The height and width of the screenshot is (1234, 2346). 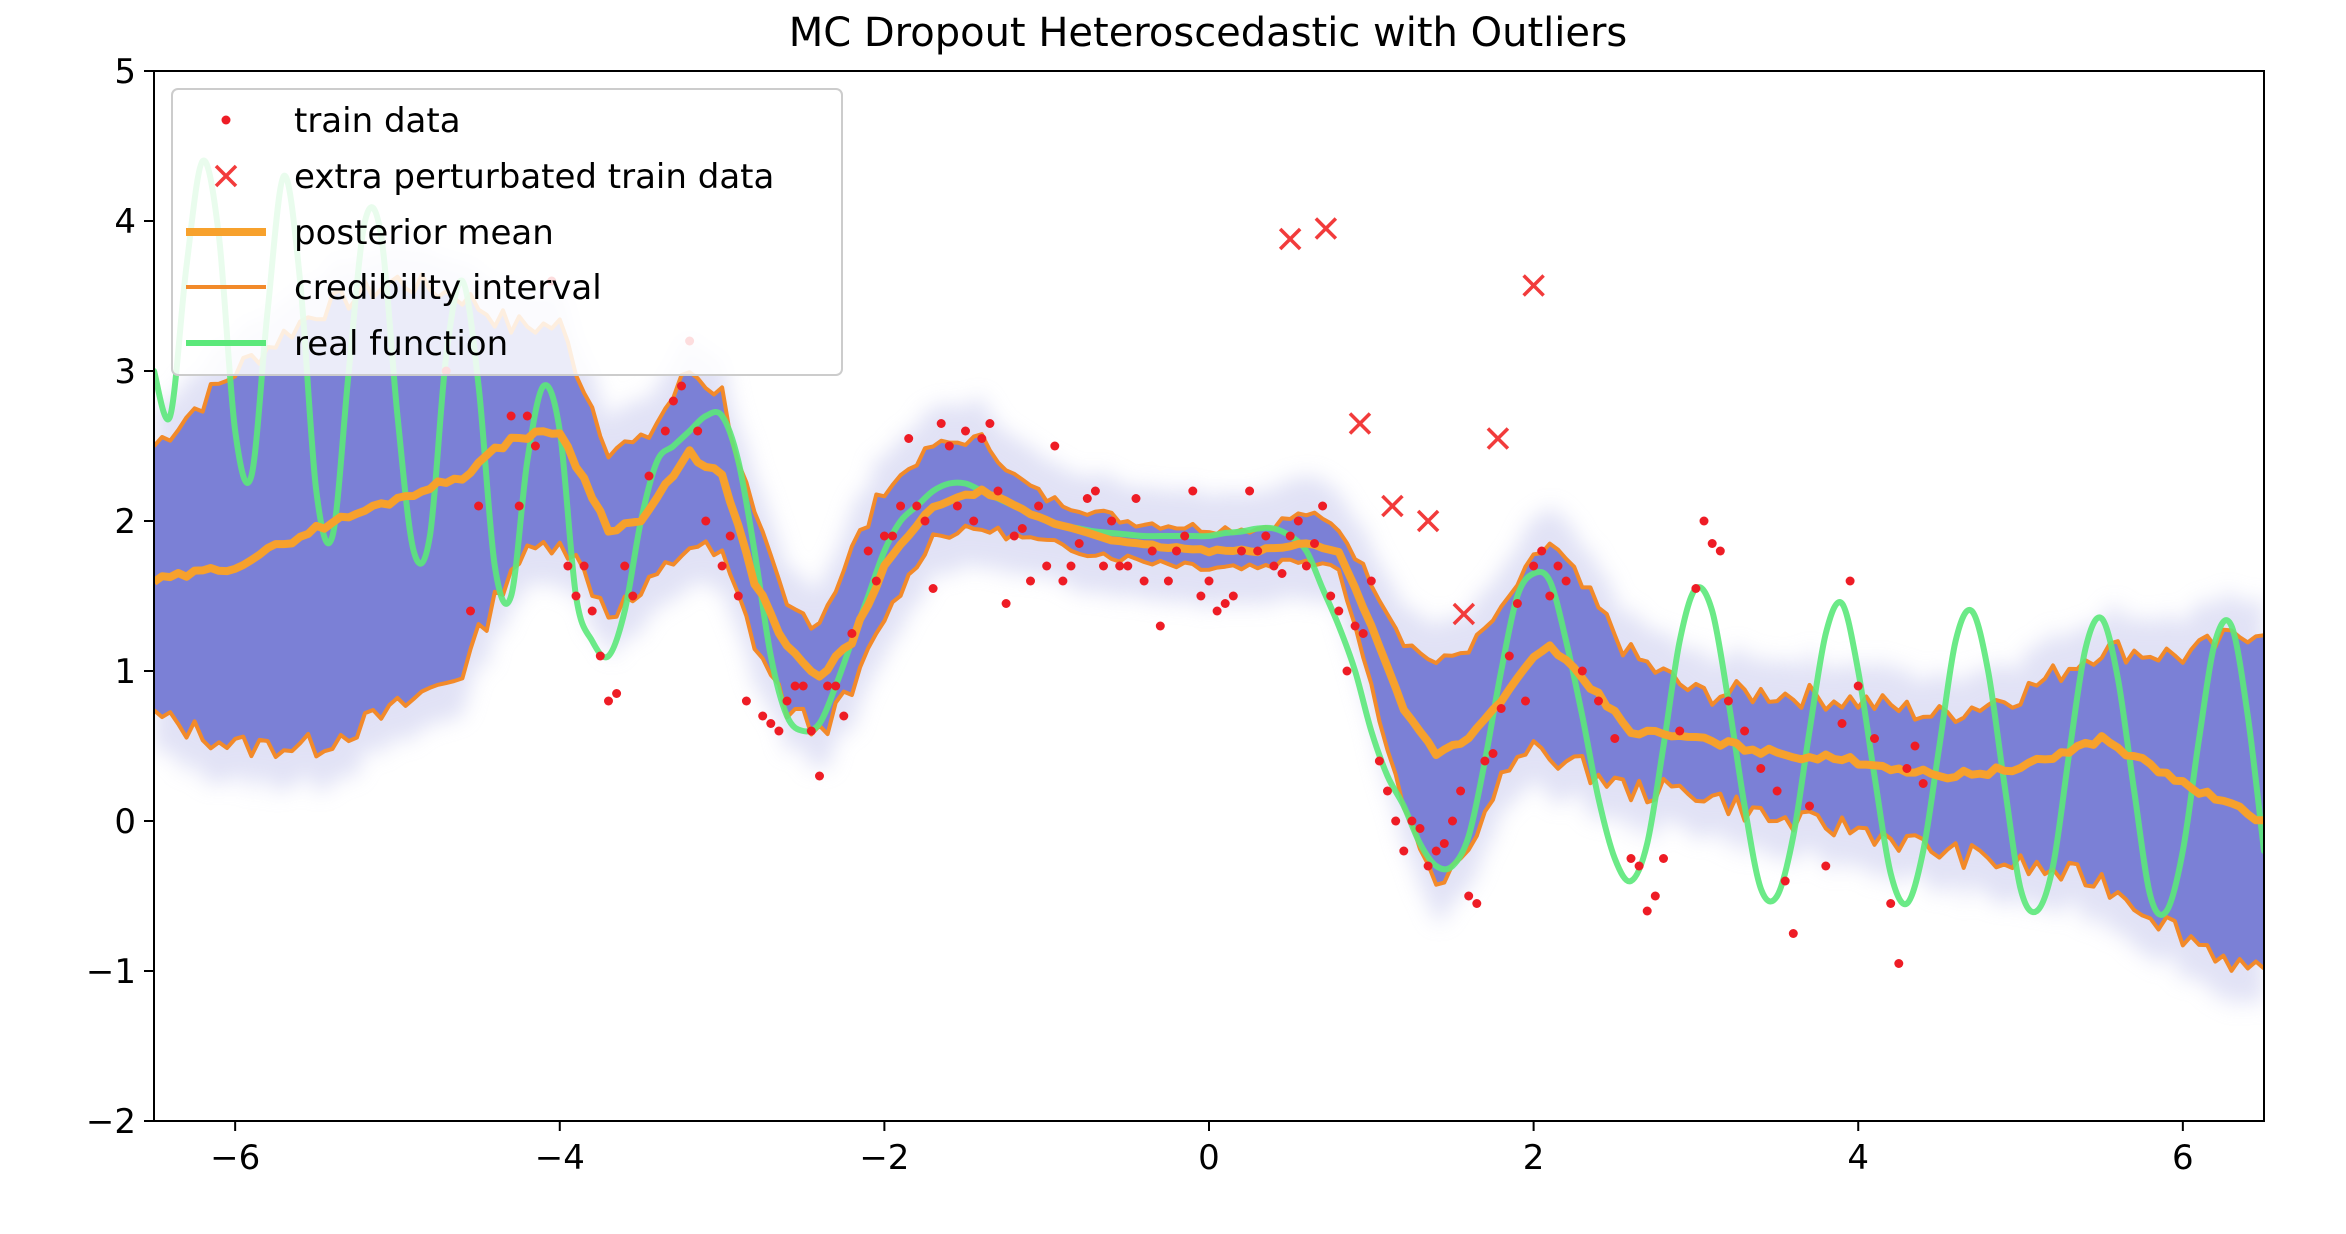 I want to click on legend-label: train data, so click(x=377, y=121).